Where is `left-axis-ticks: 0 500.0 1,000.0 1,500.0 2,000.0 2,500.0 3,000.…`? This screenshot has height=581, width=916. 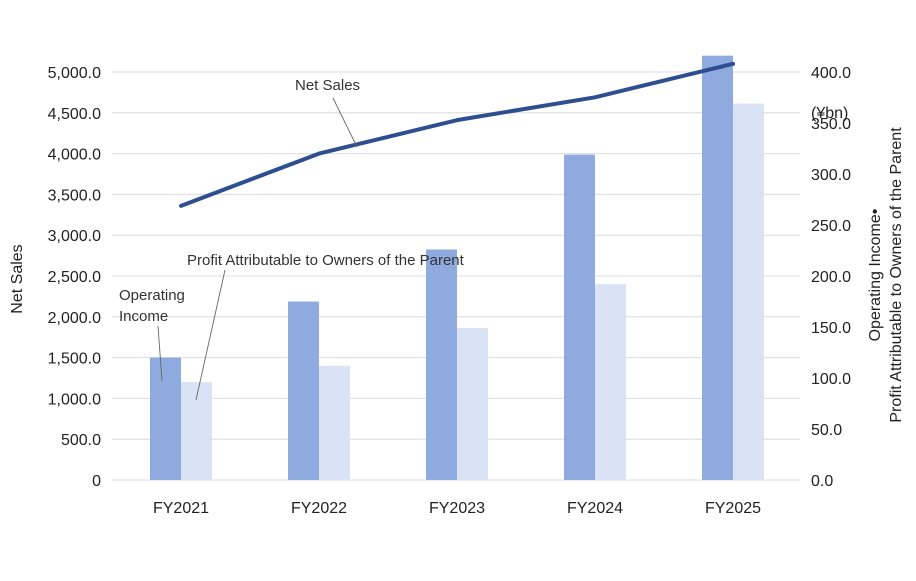
left-axis-ticks: 0 500.0 1,000.0 1,500.0 2,000.0 2,500.0 3,000.… is located at coordinates (74, 277).